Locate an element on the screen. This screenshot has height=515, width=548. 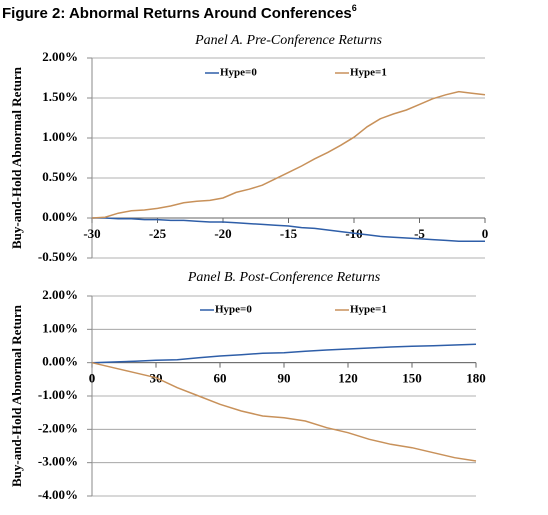
y-tick-label: 0.50% is located at coordinates (60, 176).